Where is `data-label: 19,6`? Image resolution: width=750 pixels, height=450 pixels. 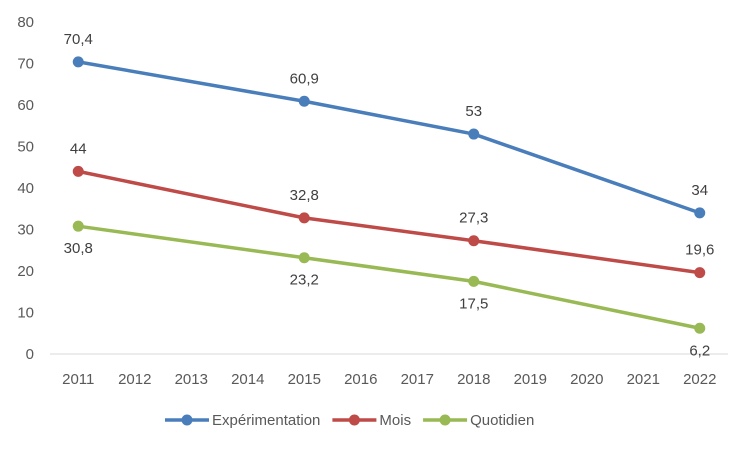 data-label: 19,6 is located at coordinates (699, 250).